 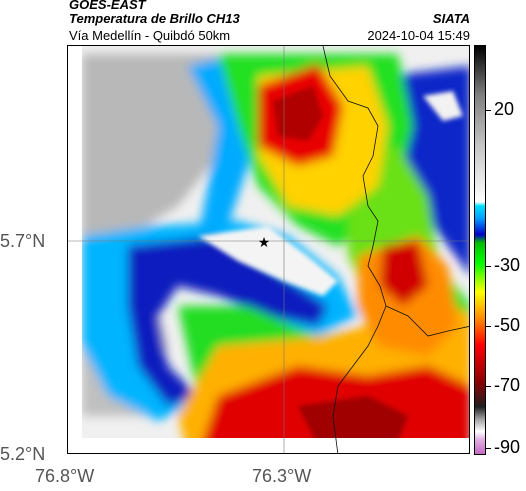 What do you see at coordinates (507, 447) in the screenshot?
I see `colorbar-label-minus90: -90` at bounding box center [507, 447].